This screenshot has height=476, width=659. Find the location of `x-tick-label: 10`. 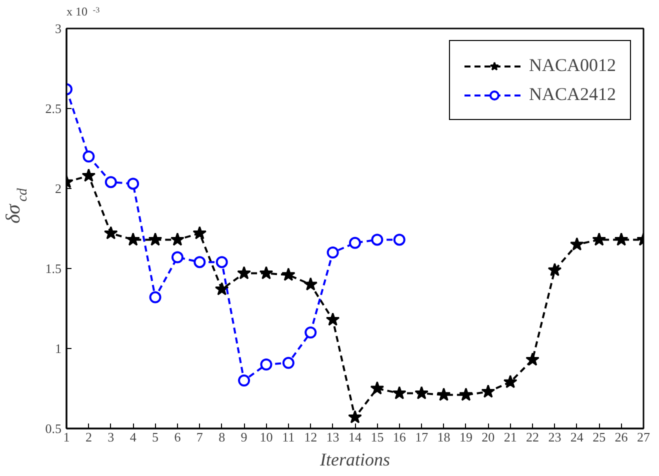

x-tick-label: 10 is located at coordinates (266, 437).